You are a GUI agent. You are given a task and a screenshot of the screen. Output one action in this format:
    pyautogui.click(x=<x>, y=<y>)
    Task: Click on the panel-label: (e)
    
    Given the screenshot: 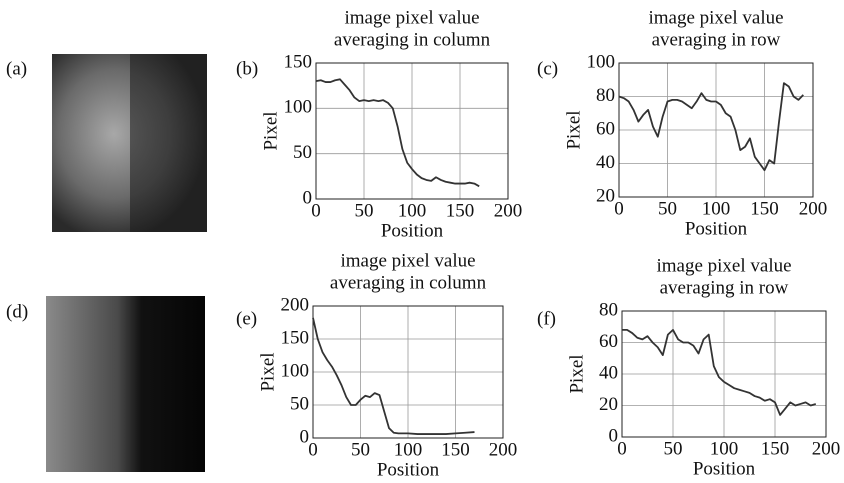 What is the action you would take?
    pyautogui.click(x=246, y=318)
    